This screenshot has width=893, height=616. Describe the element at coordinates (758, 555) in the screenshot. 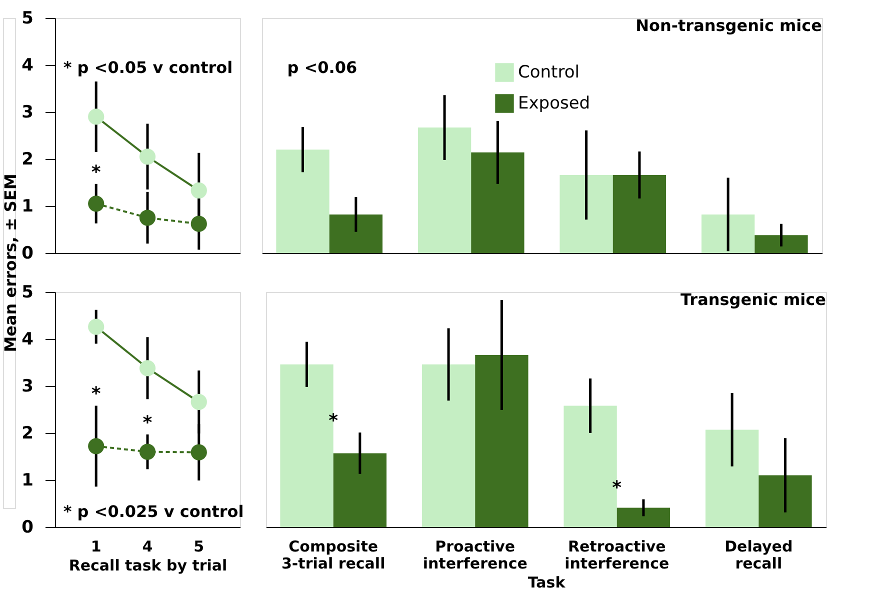

I see `x-tick-label: Delayed recall` at that location.